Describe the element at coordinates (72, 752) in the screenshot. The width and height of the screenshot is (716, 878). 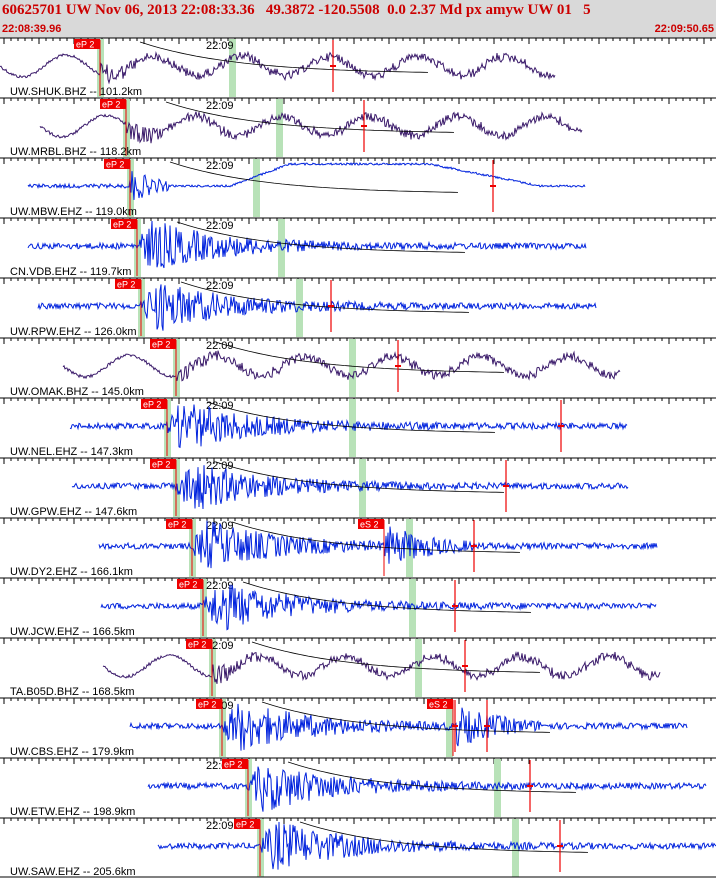
I see `station-label: UW.CBS.EHZ -- 179.9km` at that location.